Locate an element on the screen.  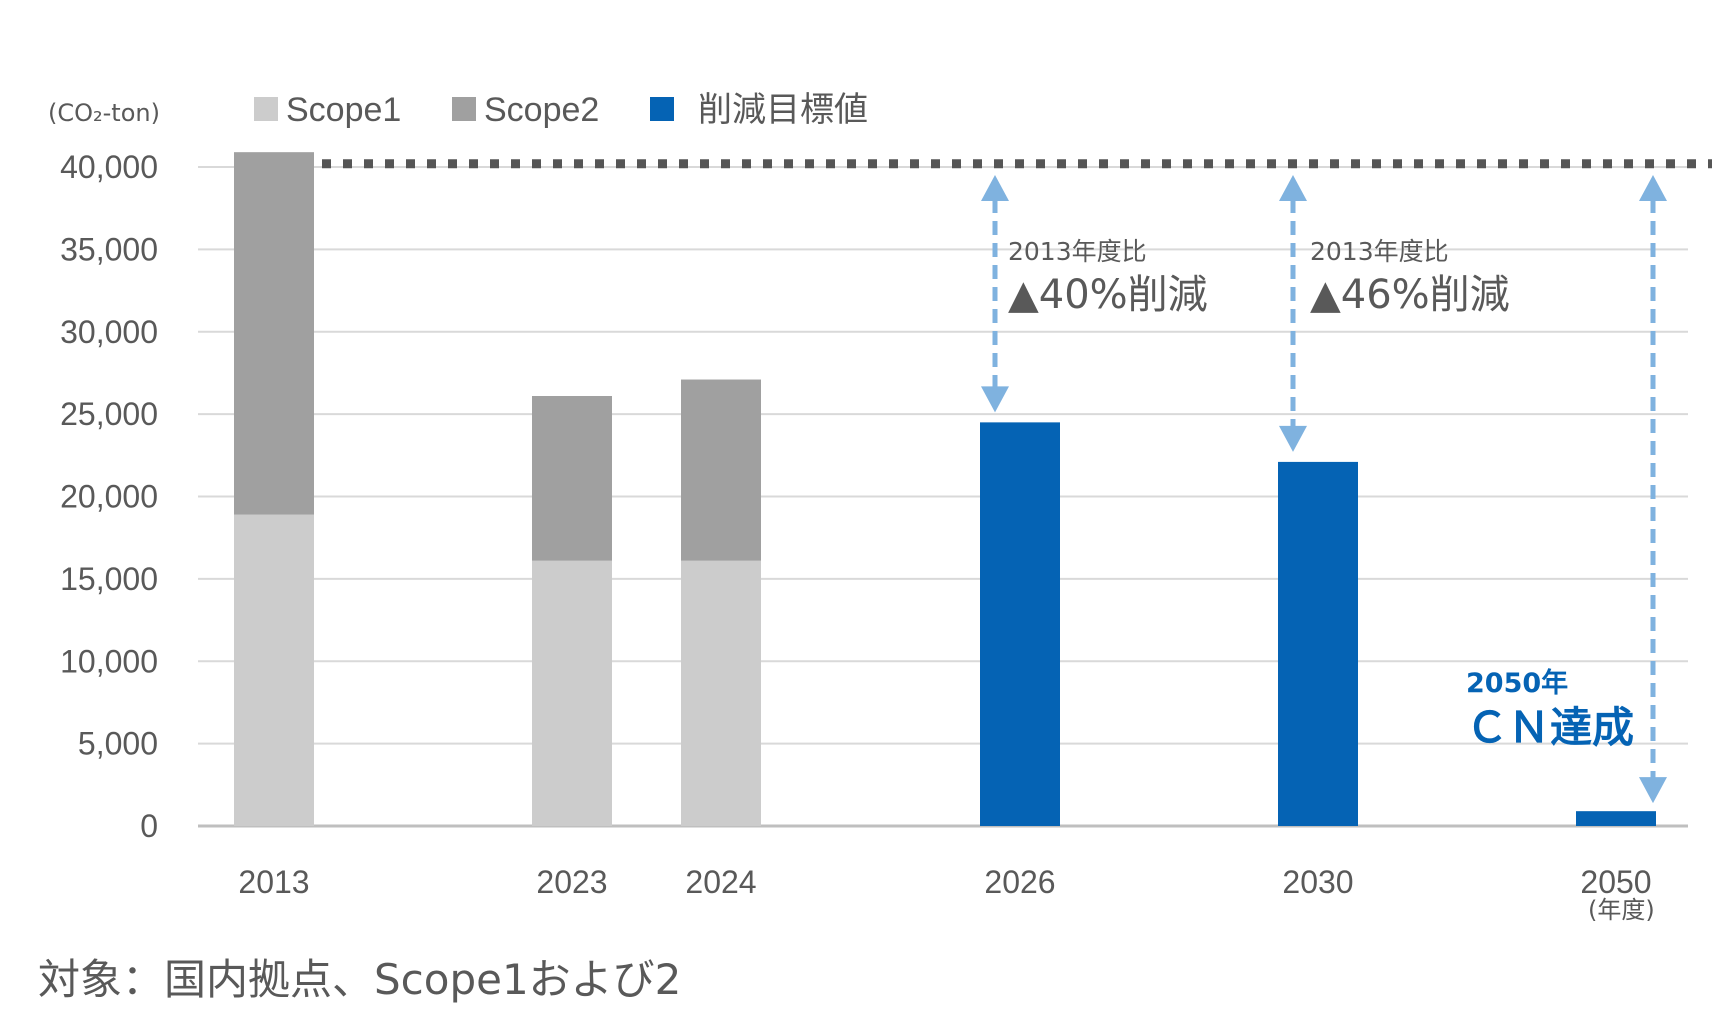
bar-scope1-2013 is located at coordinates (274, 670).